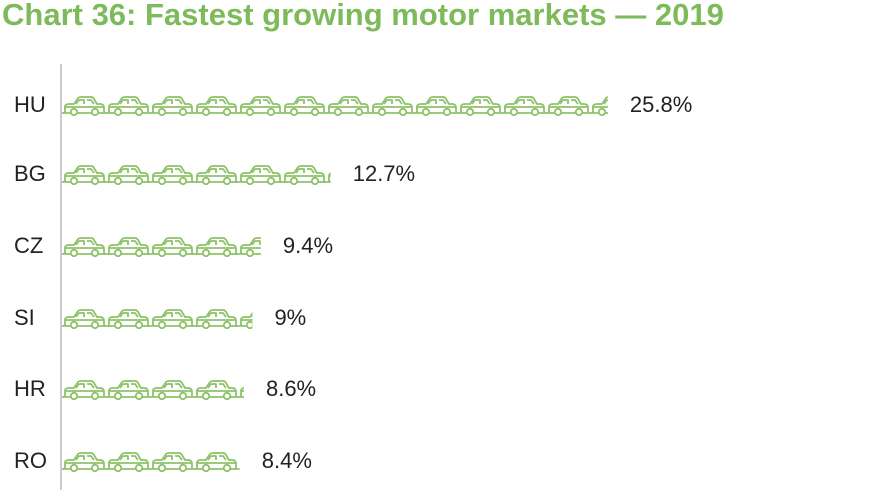 This screenshot has height=495, width=875. Describe the element at coordinates (28, 245) in the screenshot. I see `category-label: CZ` at that location.